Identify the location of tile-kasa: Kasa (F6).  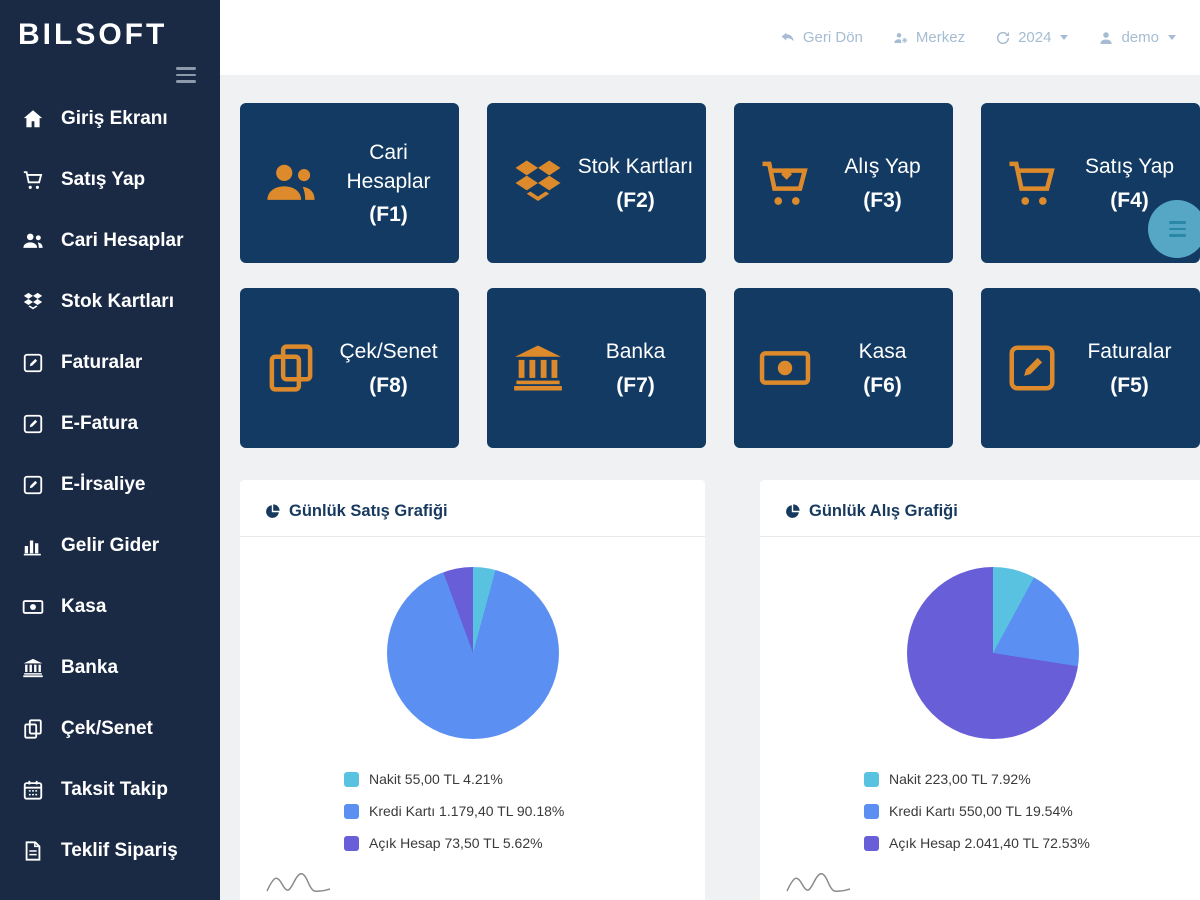
(843, 368).